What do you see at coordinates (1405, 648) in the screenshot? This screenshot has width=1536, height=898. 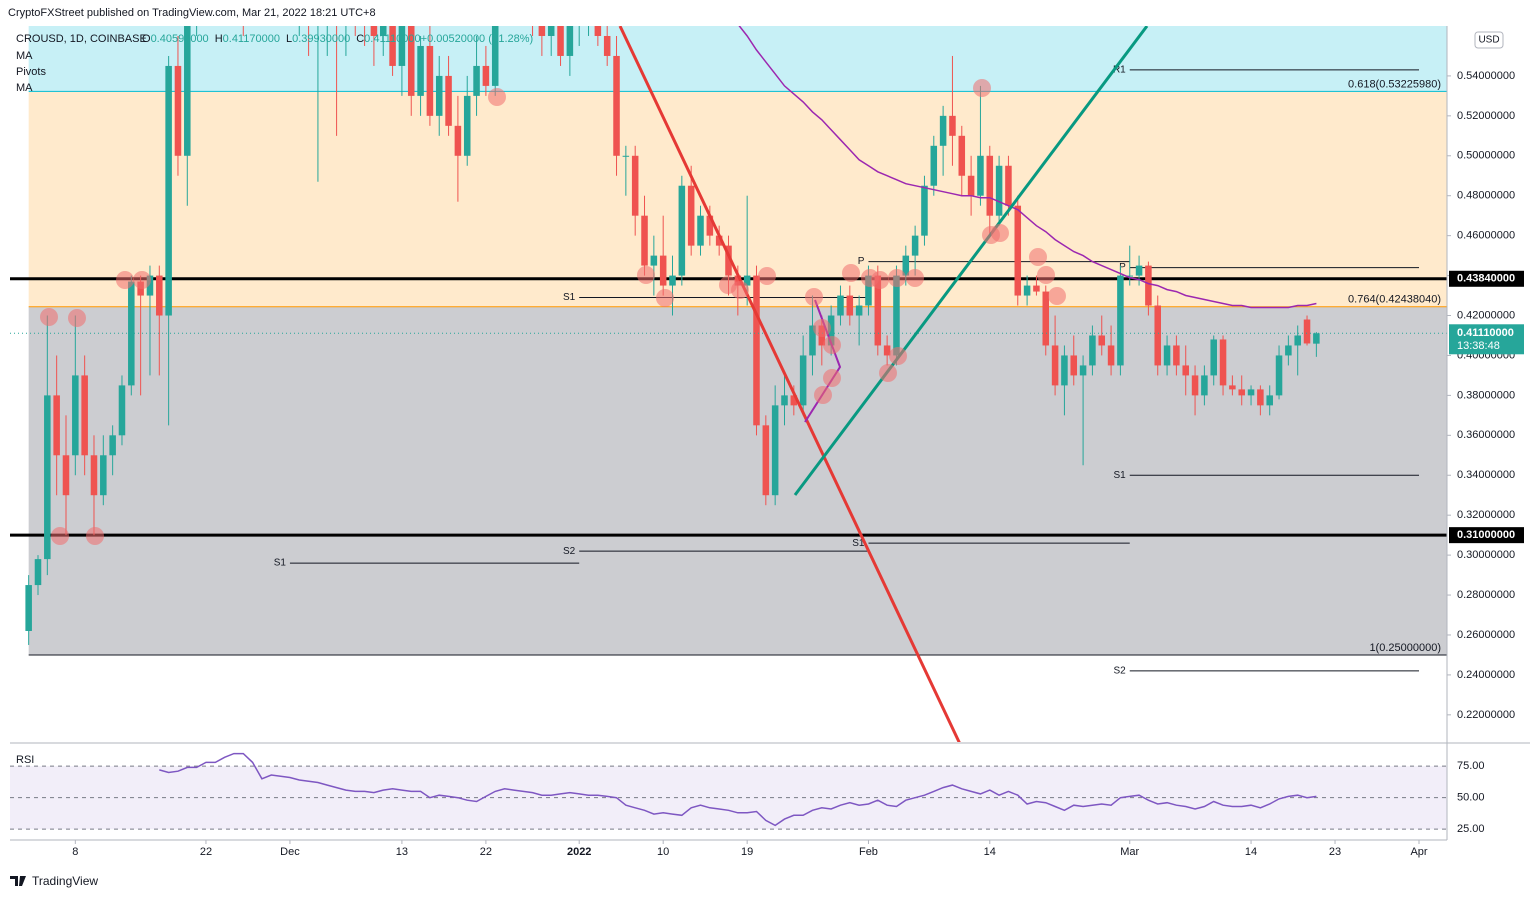 I see `fib-label: 1(0.25000000)` at bounding box center [1405, 648].